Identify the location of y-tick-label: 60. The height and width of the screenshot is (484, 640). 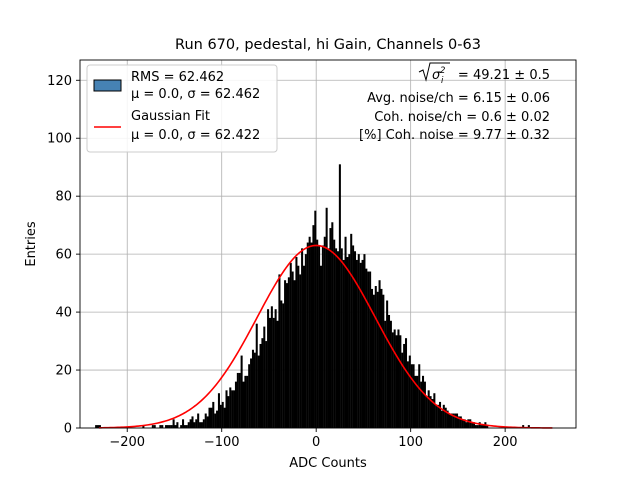
(63, 255).